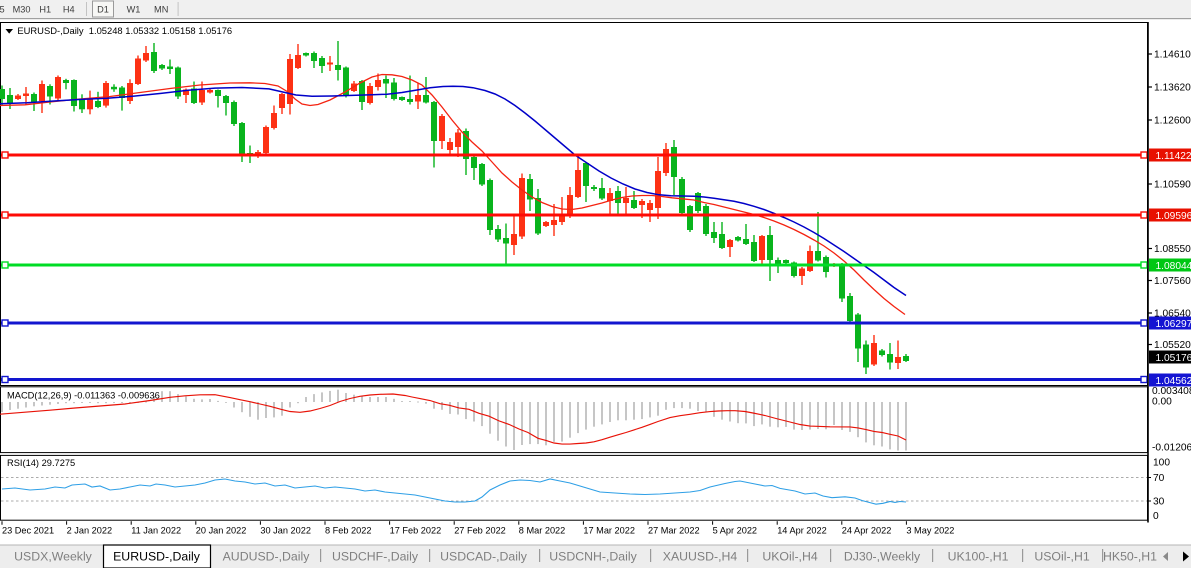  Describe the element at coordinates (22, 10) in the screenshot. I see `svg-text: M30` at that location.